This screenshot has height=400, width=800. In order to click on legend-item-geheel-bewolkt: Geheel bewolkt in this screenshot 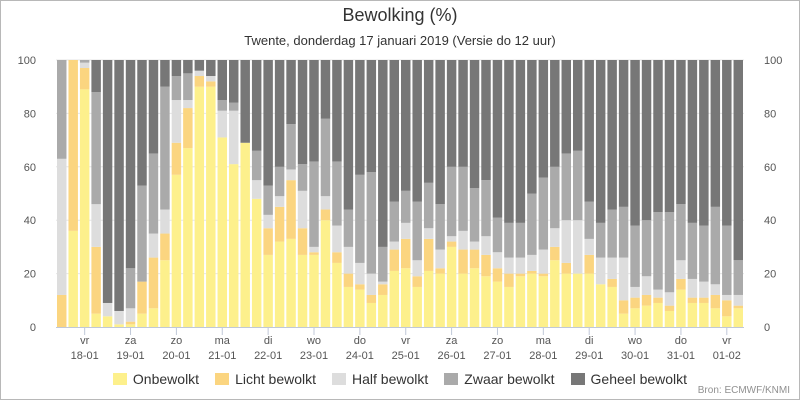, I will do `click(628, 379)`.